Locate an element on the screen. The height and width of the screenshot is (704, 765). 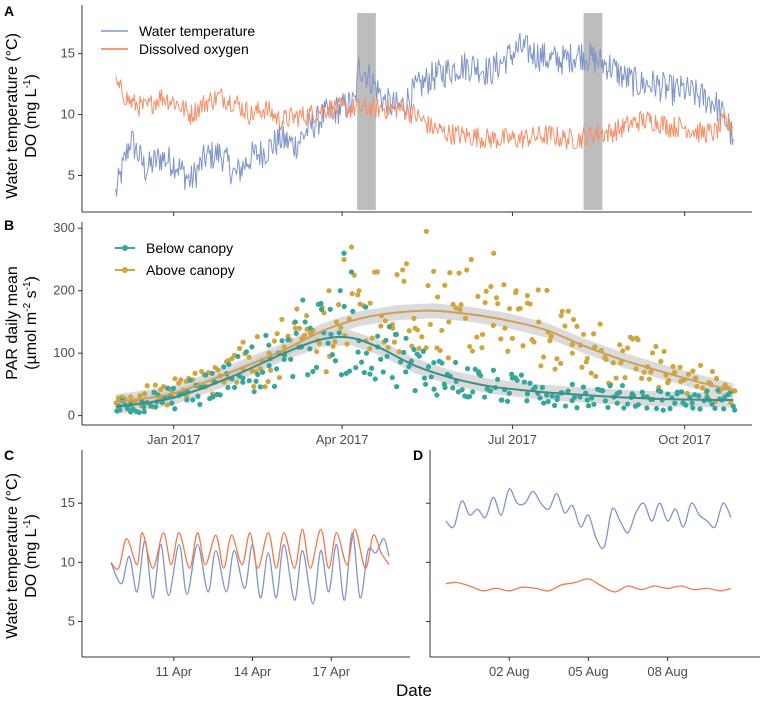
panel-c-ytick-label: 15 is located at coordinates (68, 502).